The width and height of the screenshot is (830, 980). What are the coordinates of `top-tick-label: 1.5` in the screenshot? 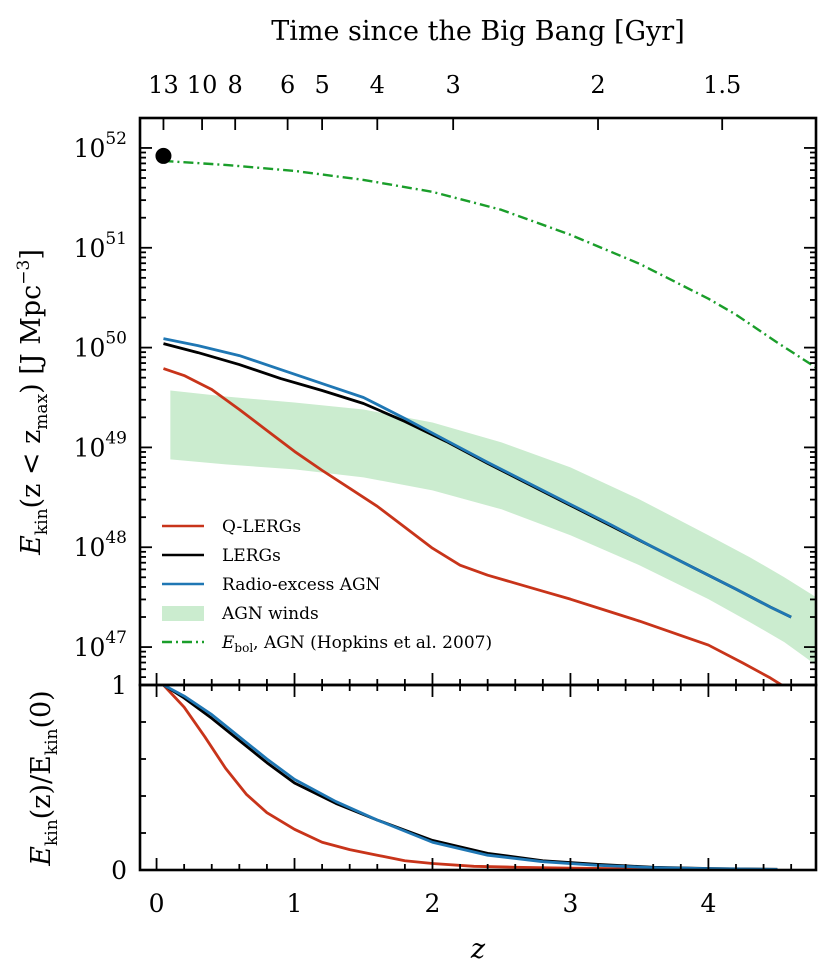 It's located at (722, 85).